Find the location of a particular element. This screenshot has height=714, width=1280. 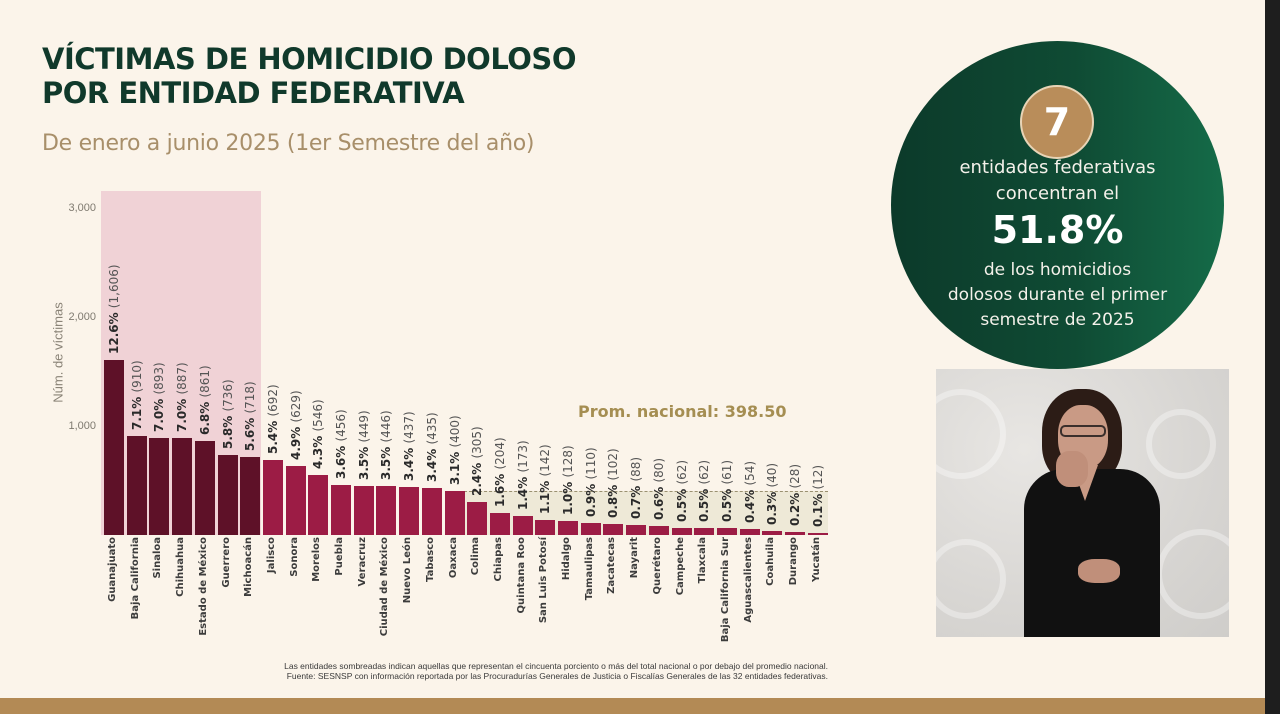

bar-value-label: 0.7% (88) is located at coordinates (636, 488).